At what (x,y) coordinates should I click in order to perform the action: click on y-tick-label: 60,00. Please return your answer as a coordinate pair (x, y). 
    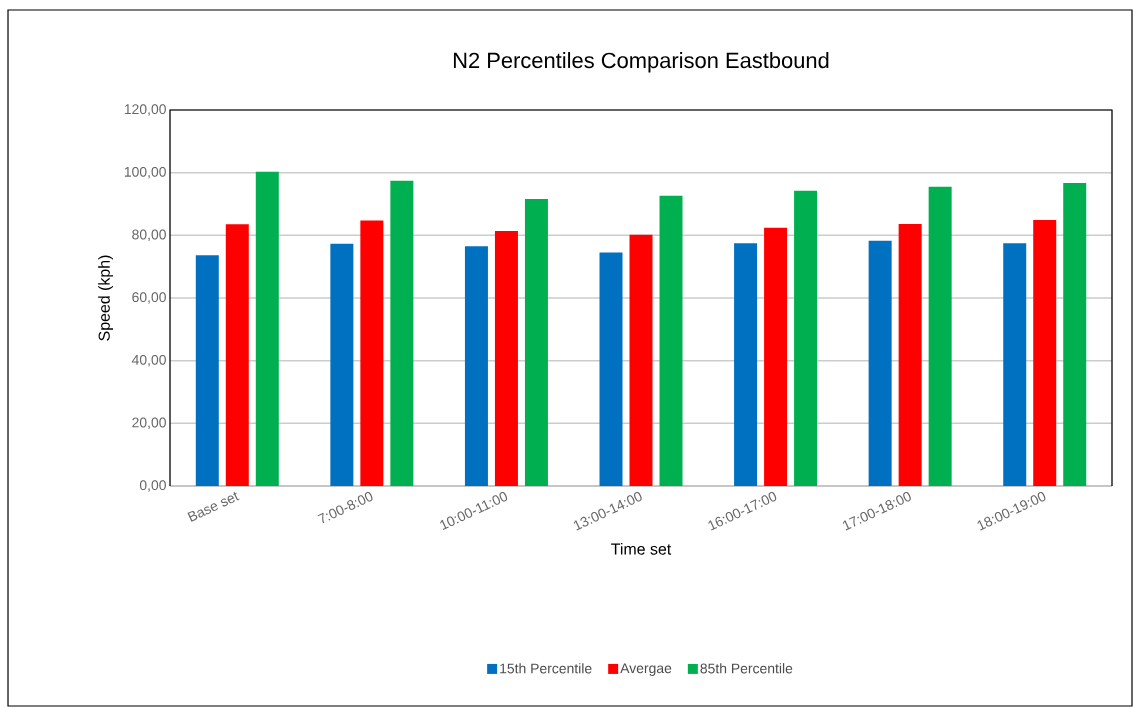
    Looking at the image, I should click on (149, 298).